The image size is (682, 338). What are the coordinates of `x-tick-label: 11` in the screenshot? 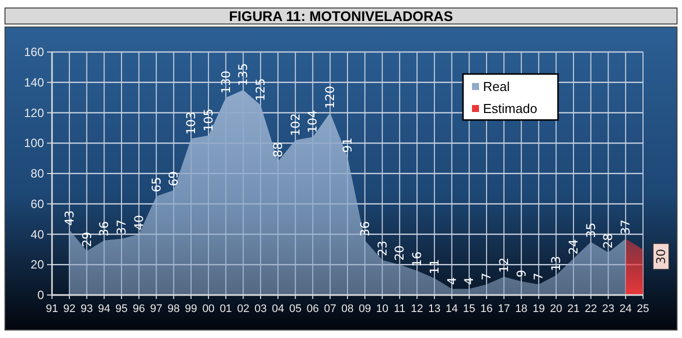 It's located at (400, 309).